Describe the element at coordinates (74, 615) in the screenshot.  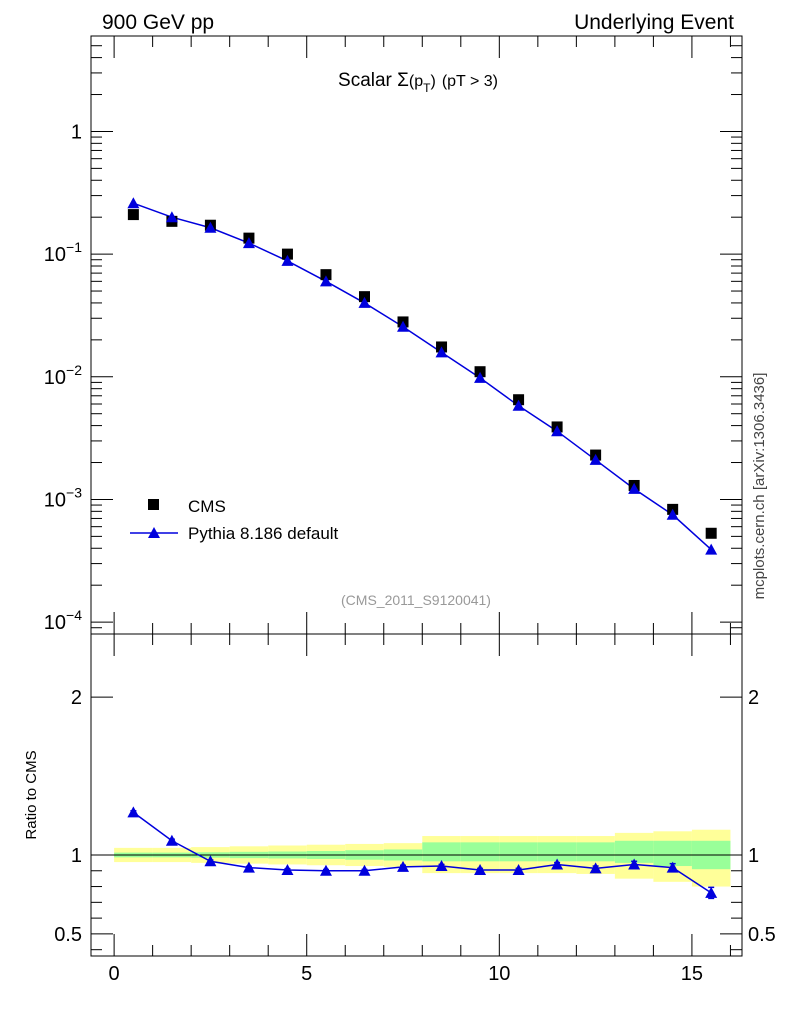
I see `y-tick-label-exponent: −4` at that location.